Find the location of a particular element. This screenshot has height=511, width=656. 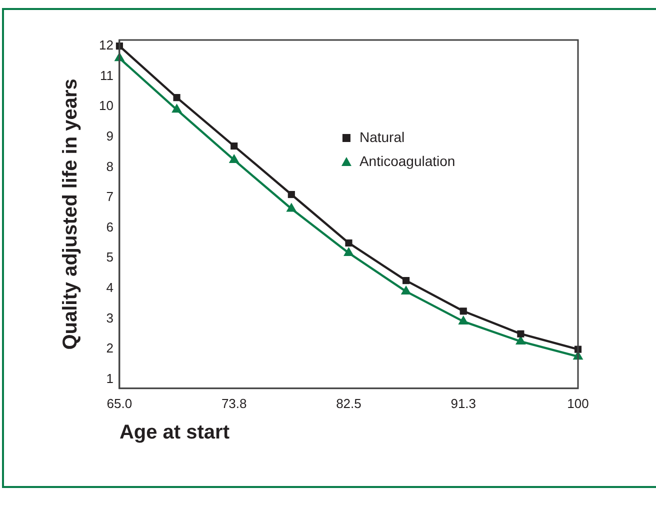

x-tick-label: 100 is located at coordinates (578, 403).